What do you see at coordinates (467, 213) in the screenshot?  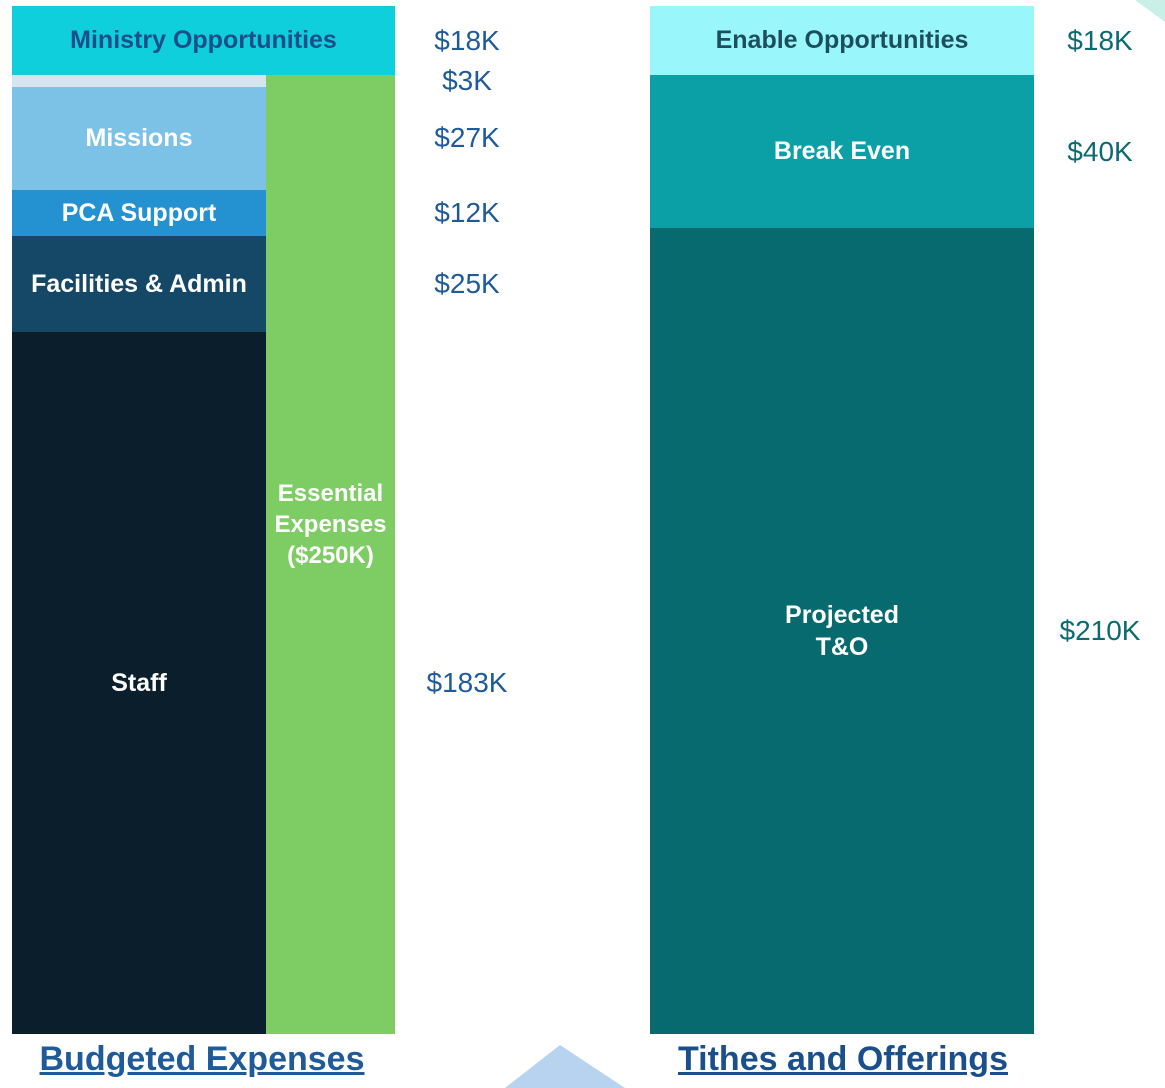 I see `value-label: $12K` at bounding box center [467, 213].